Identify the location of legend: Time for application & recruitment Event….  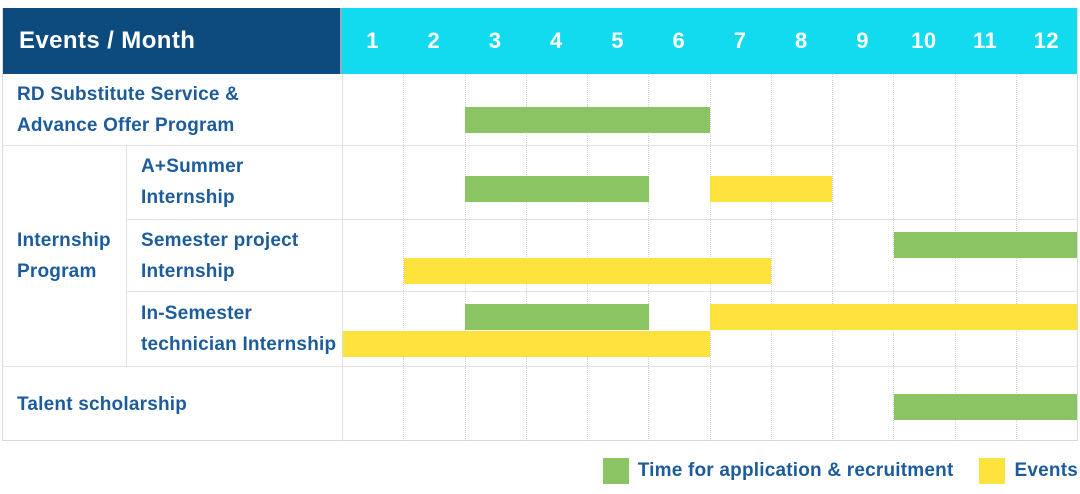
(840, 471).